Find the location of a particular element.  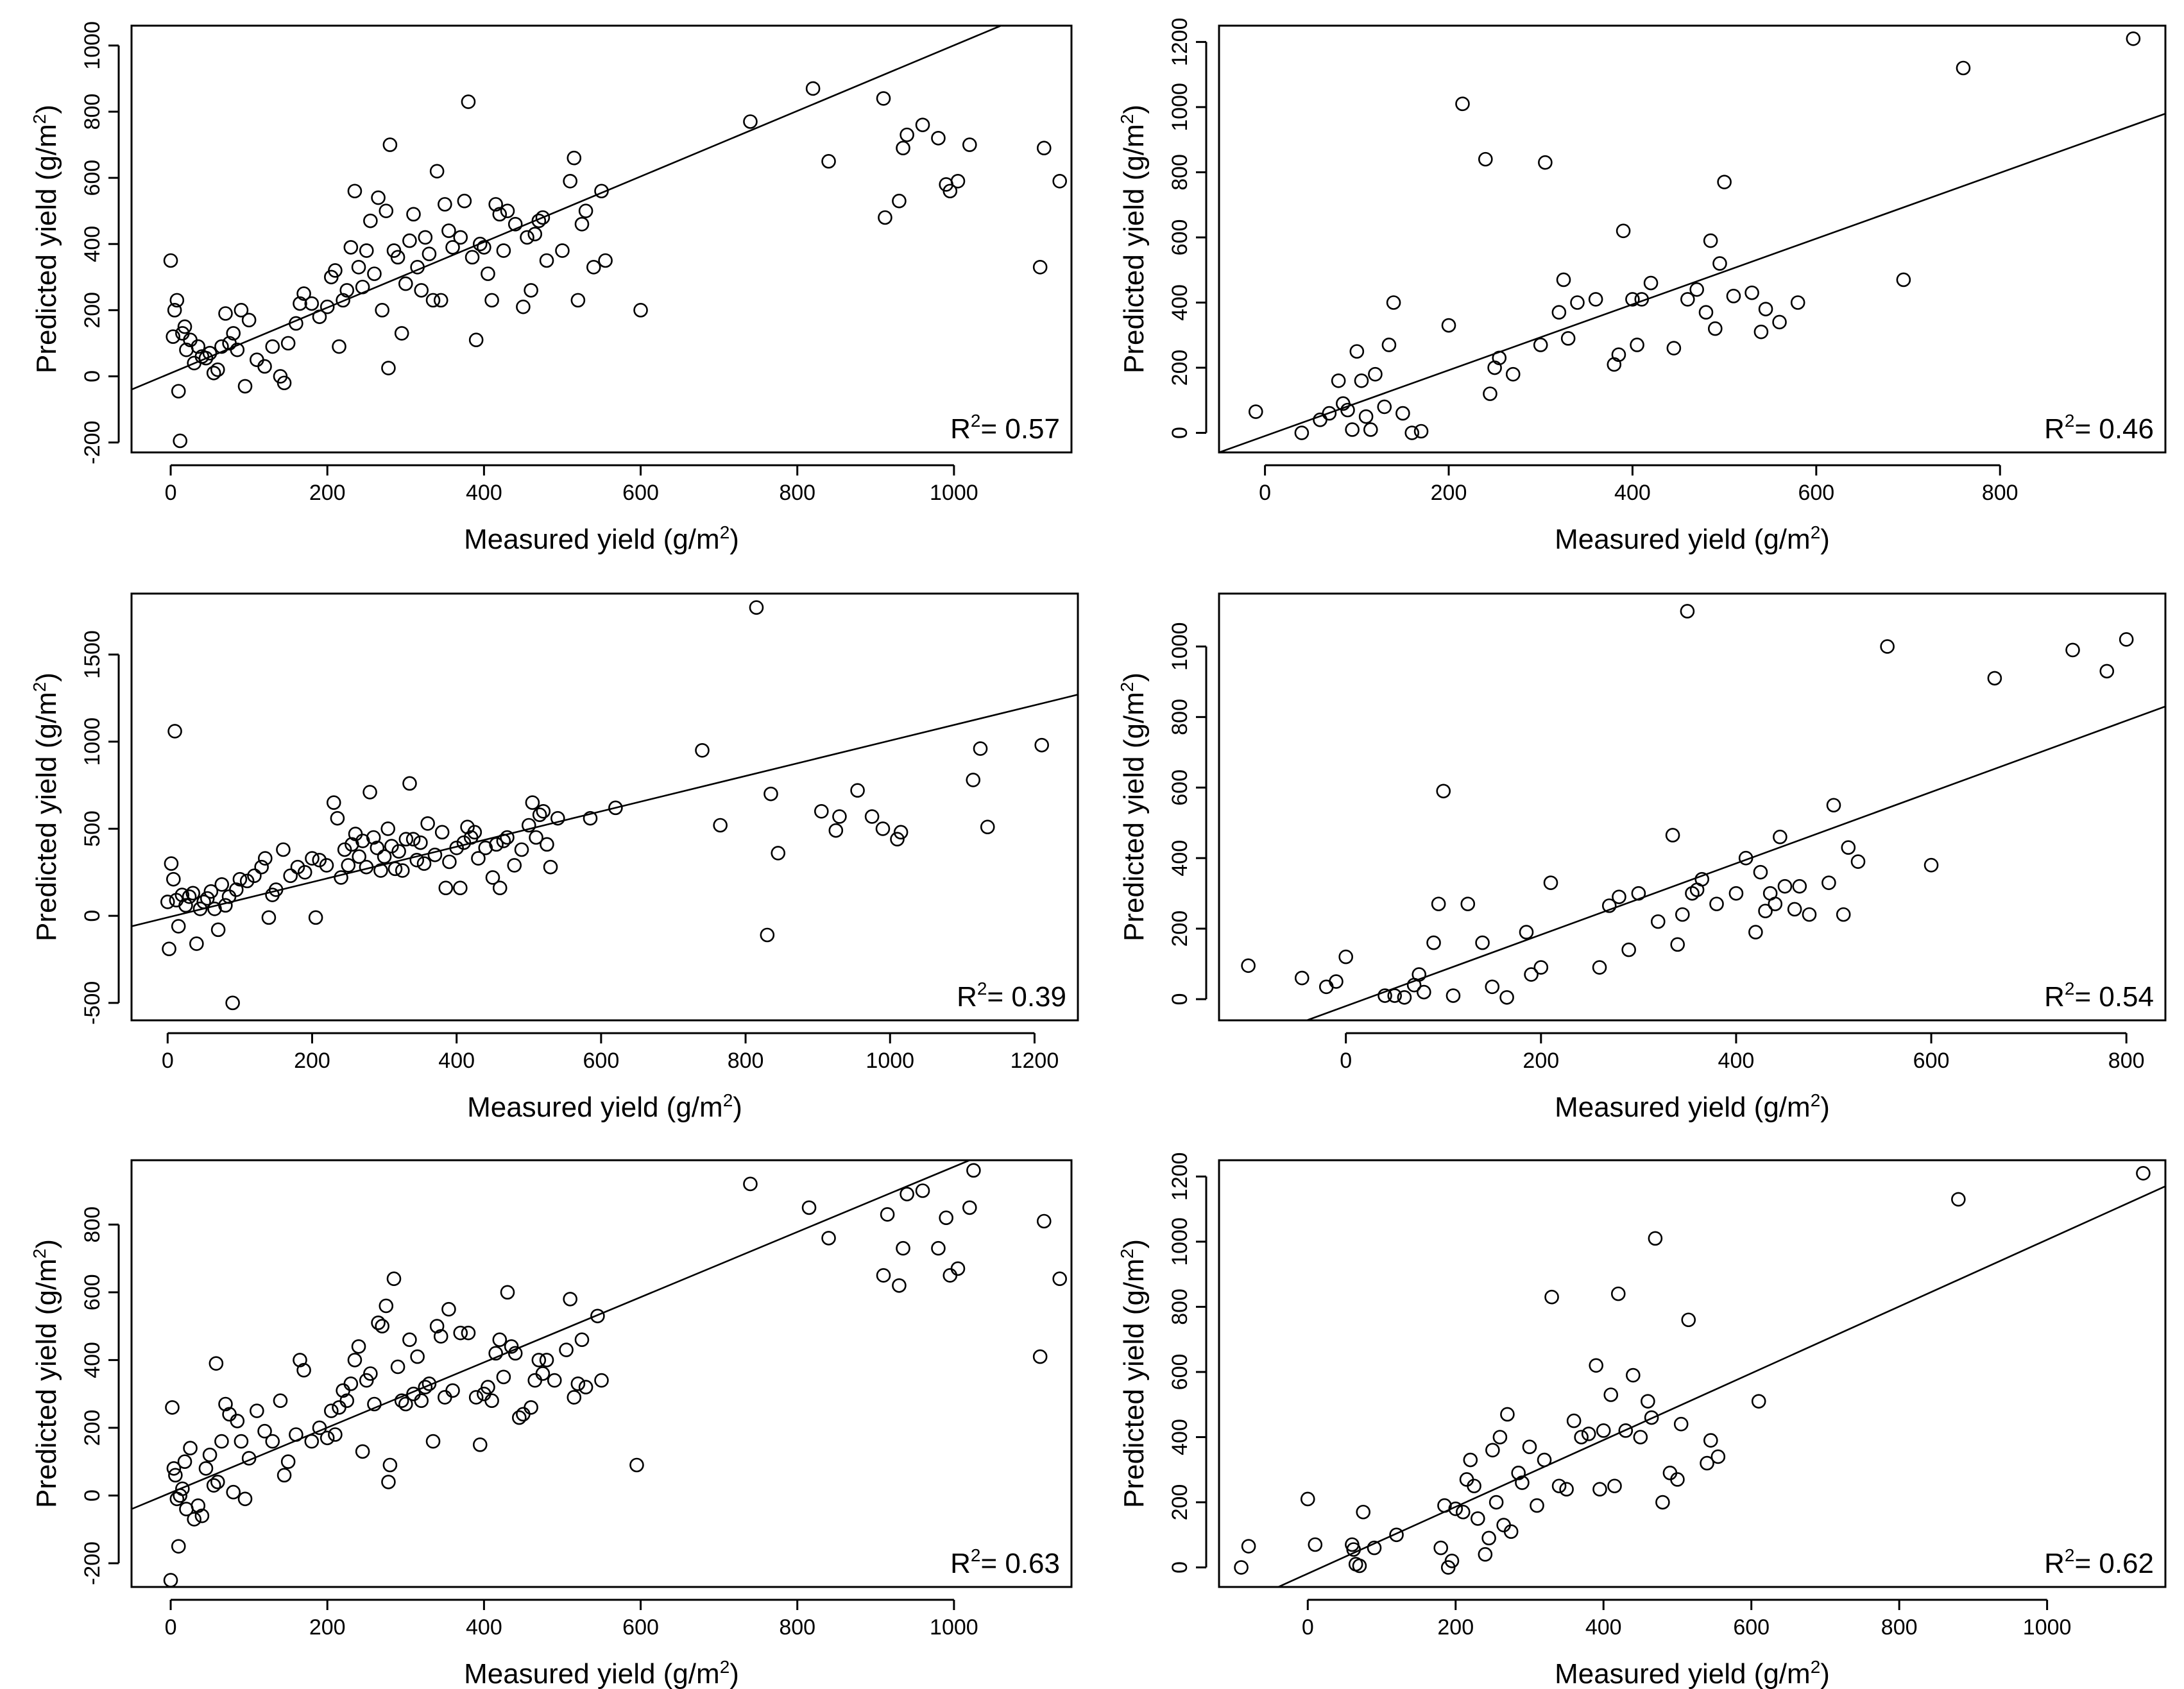

r2-value: = 0.62 is located at coordinates (2114, 1563).